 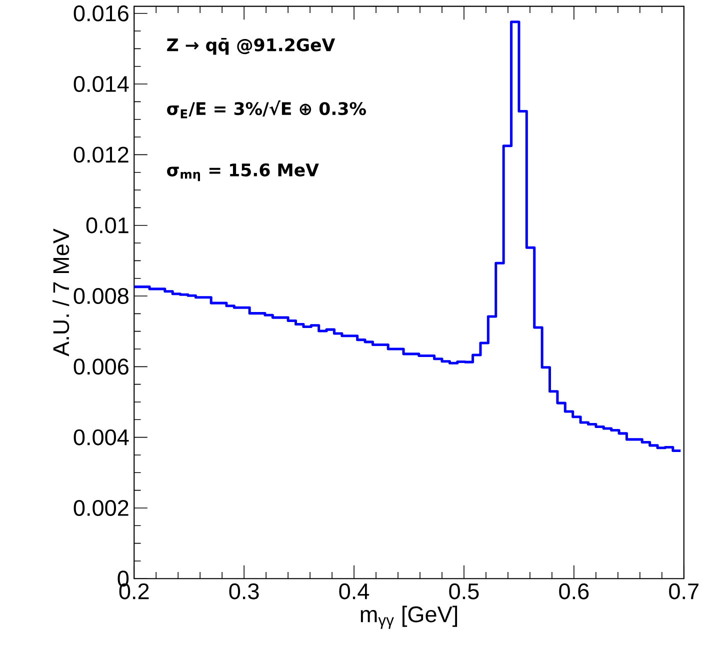 I want to click on x-tick-label: 0.4, so click(x=354, y=591).